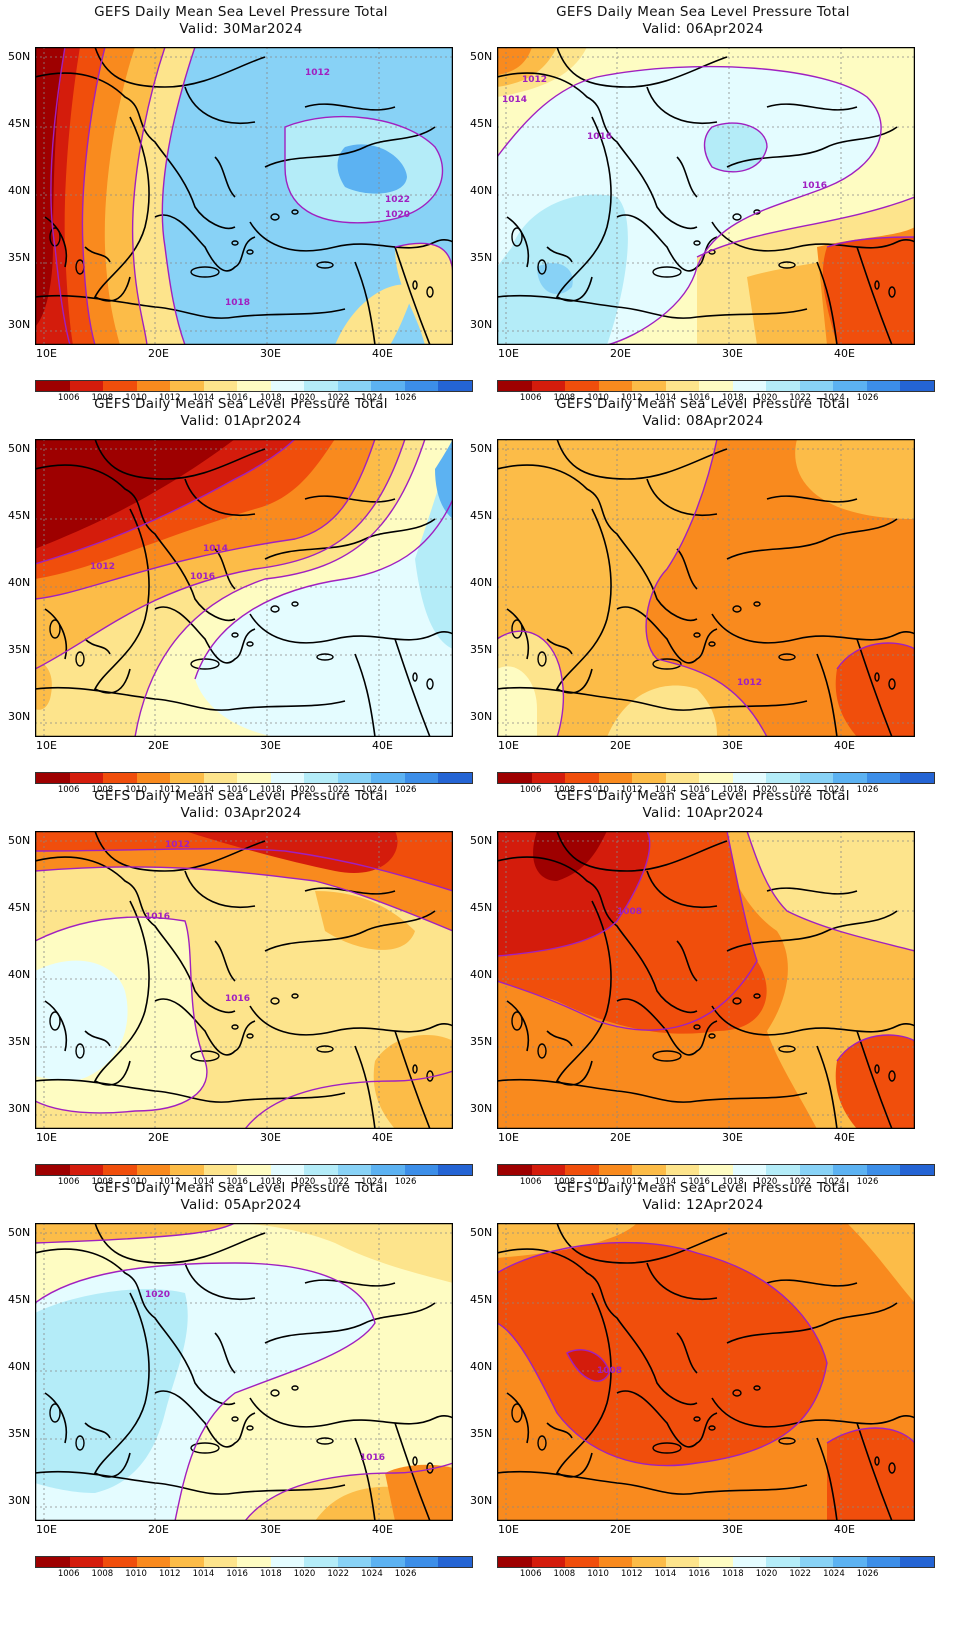  Describe the element at coordinates (244, 196) in the screenshot. I see `pressure-map: 1012 1022 1020 1018` at that location.